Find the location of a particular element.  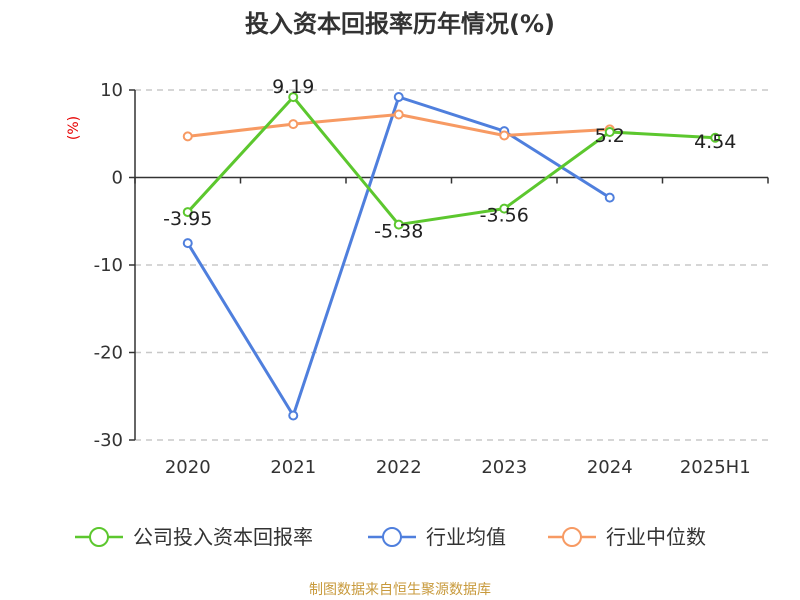

x-tick-label-4: 2024 is located at coordinates (610, 467).